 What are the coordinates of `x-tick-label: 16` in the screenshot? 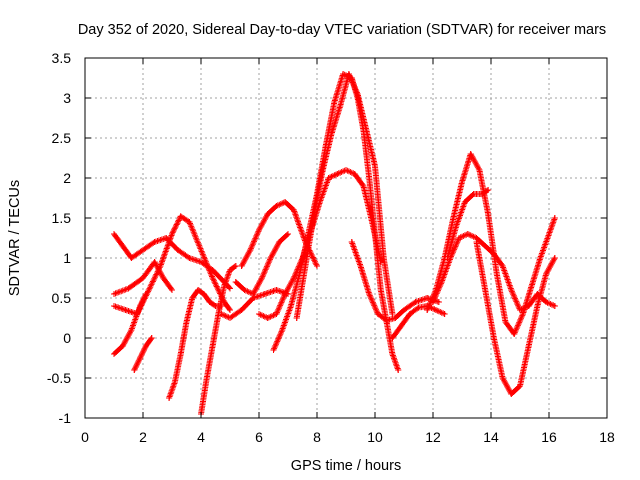 It's located at (549, 437).